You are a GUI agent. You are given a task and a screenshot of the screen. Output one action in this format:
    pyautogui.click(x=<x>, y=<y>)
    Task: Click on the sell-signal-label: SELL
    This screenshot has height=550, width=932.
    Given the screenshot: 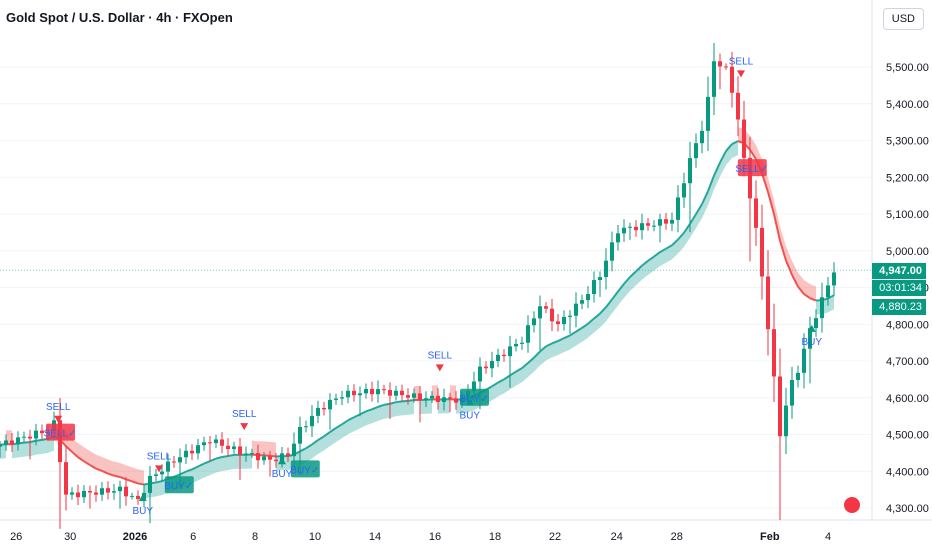 What is the action you would take?
    pyautogui.click(x=58, y=407)
    